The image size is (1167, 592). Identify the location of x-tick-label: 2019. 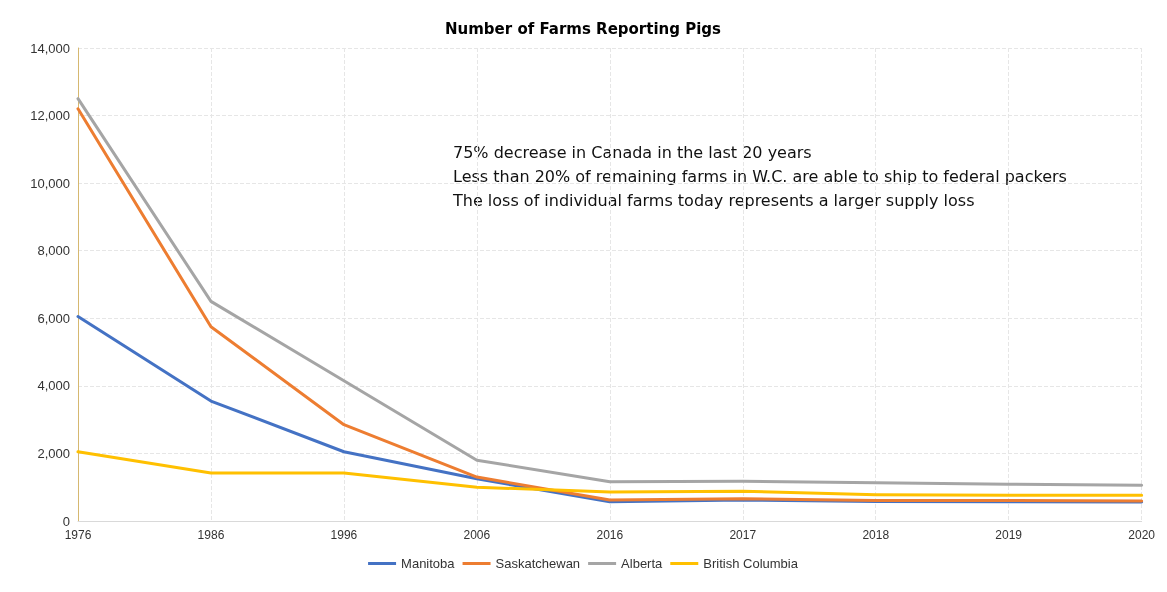
(1009, 535).